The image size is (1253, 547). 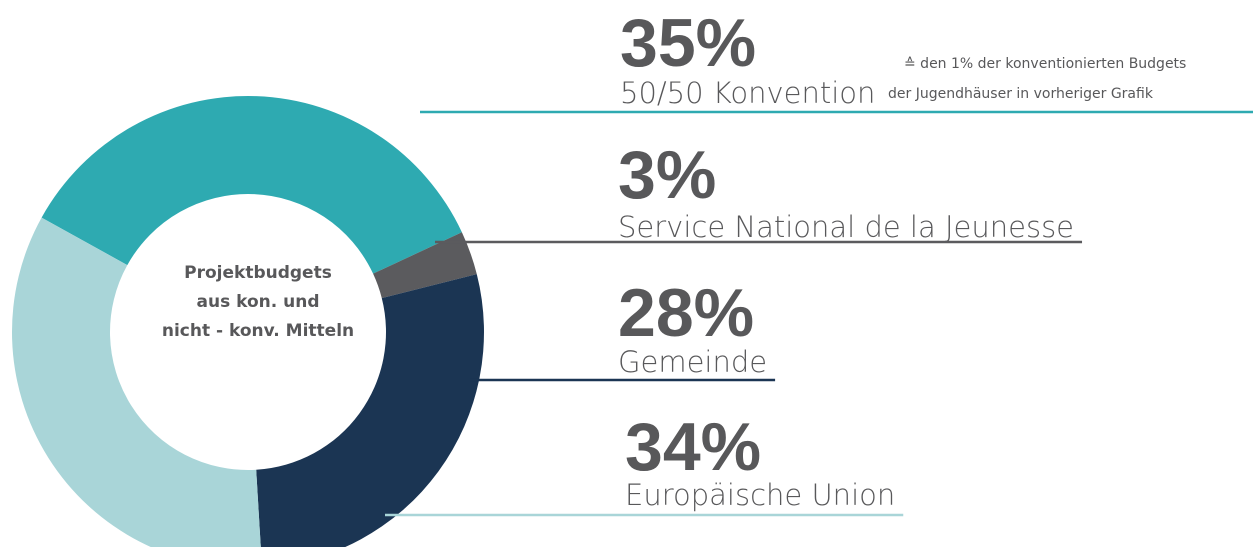 What do you see at coordinates (258, 302) in the screenshot?
I see `center-label: aus kon. und` at bounding box center [258, 302].